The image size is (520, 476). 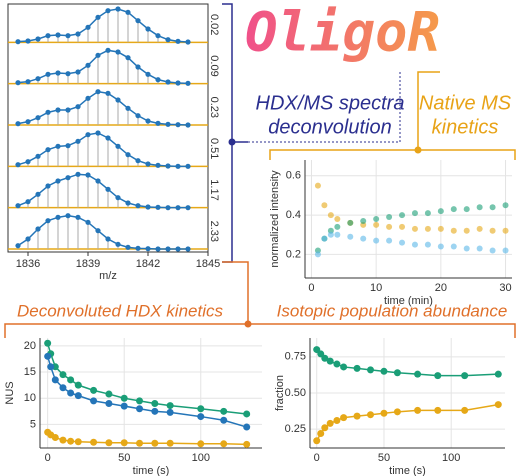 What do you see at coordinates (293, 254) in the screenshot?
I see `y-tick-label: 0.2` at bounding box center [293, 254].